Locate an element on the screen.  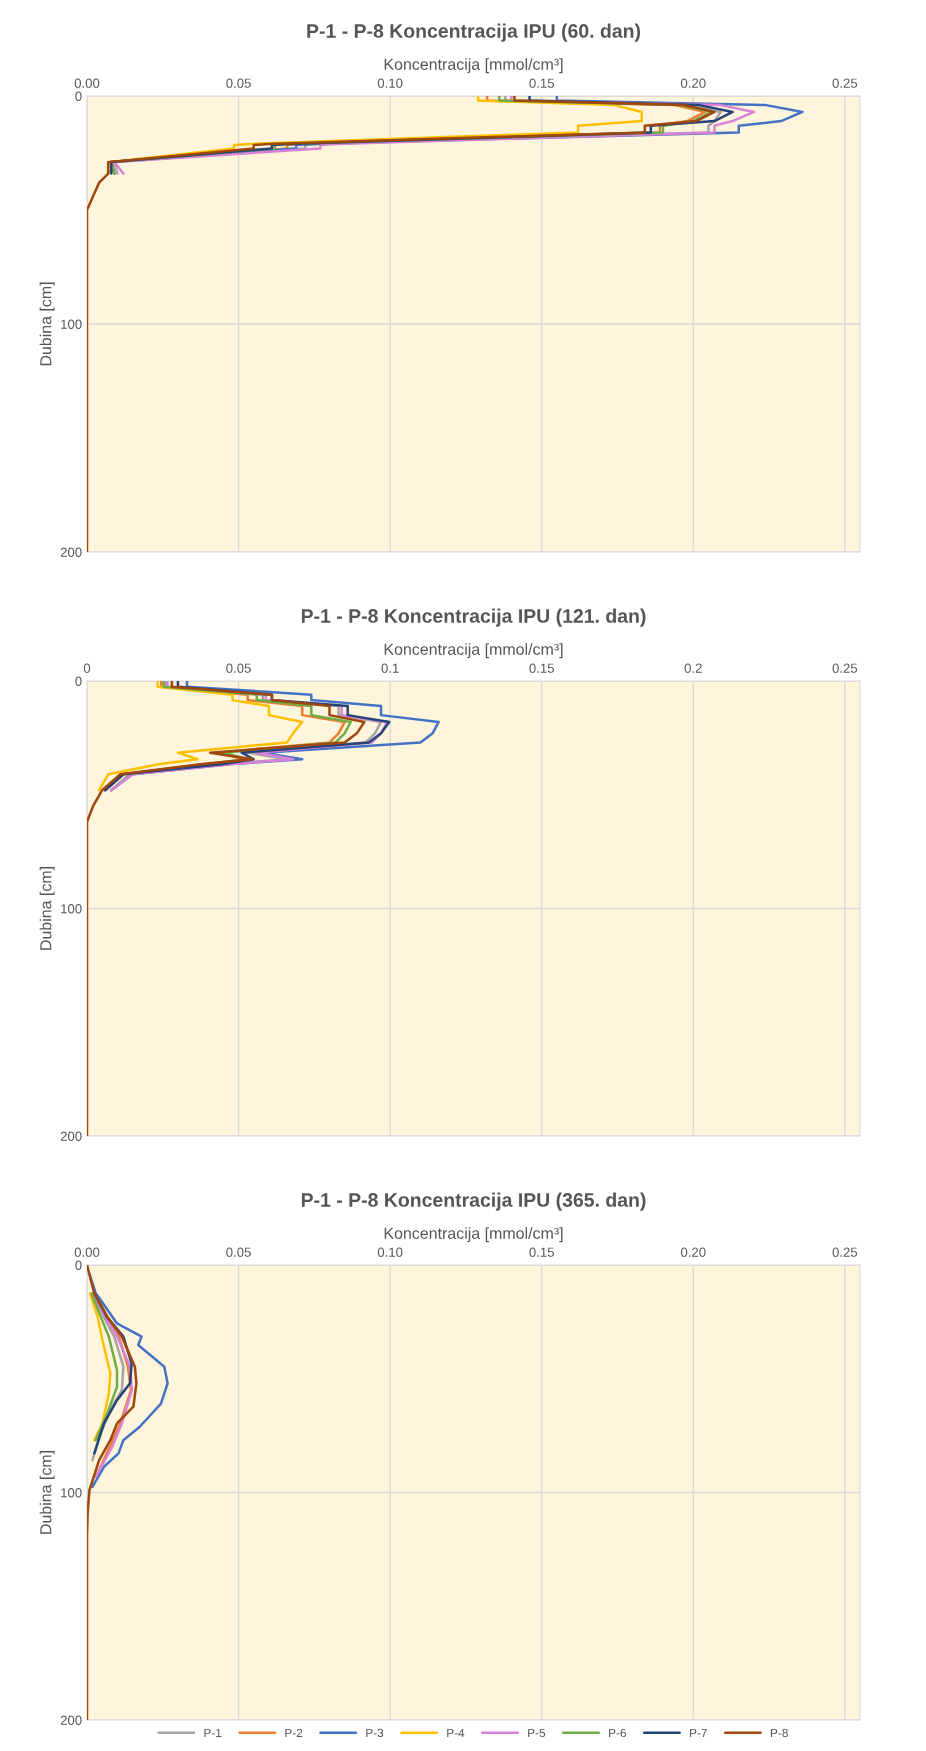
chart-title: P-1 - P-8 Koncentracija IPU (365. dan) is located at coordinates (473, 1201).